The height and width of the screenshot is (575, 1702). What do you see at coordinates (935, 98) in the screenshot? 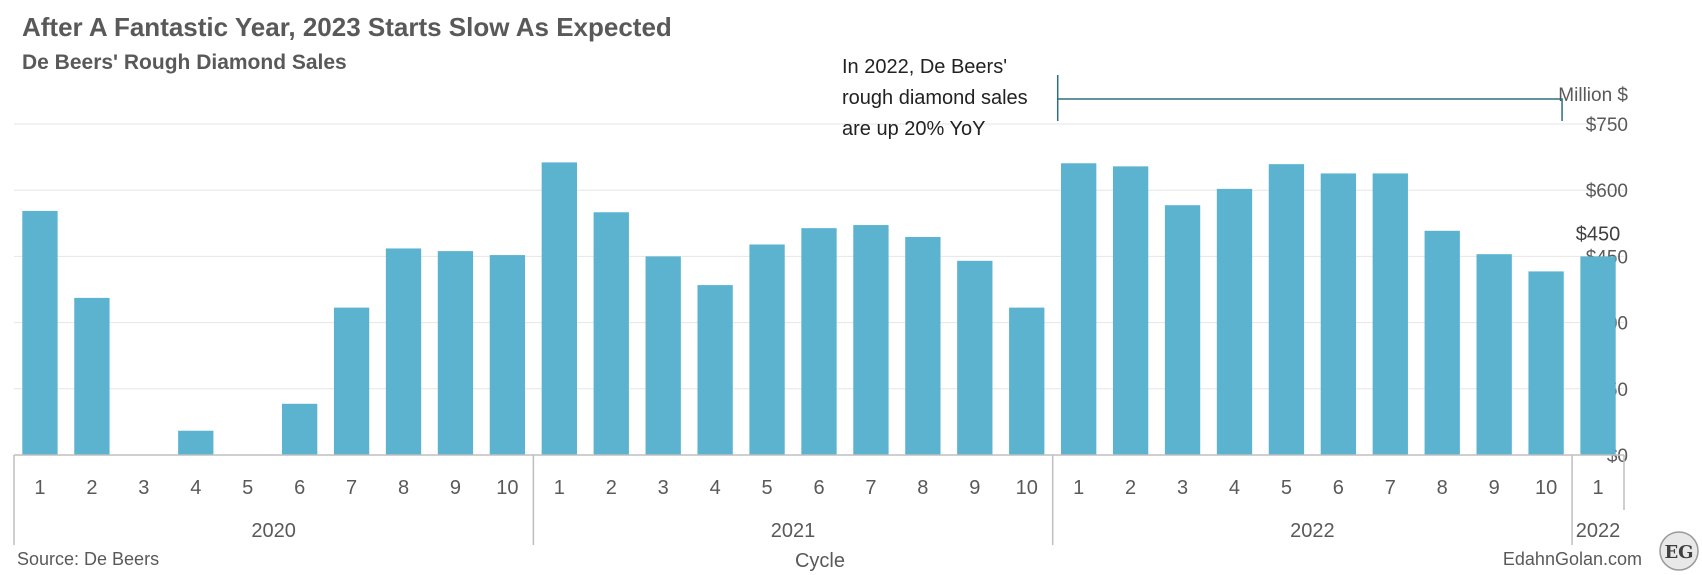
I see `annotation-line-2: rough diamond sales` at bounding box center [935, 98].